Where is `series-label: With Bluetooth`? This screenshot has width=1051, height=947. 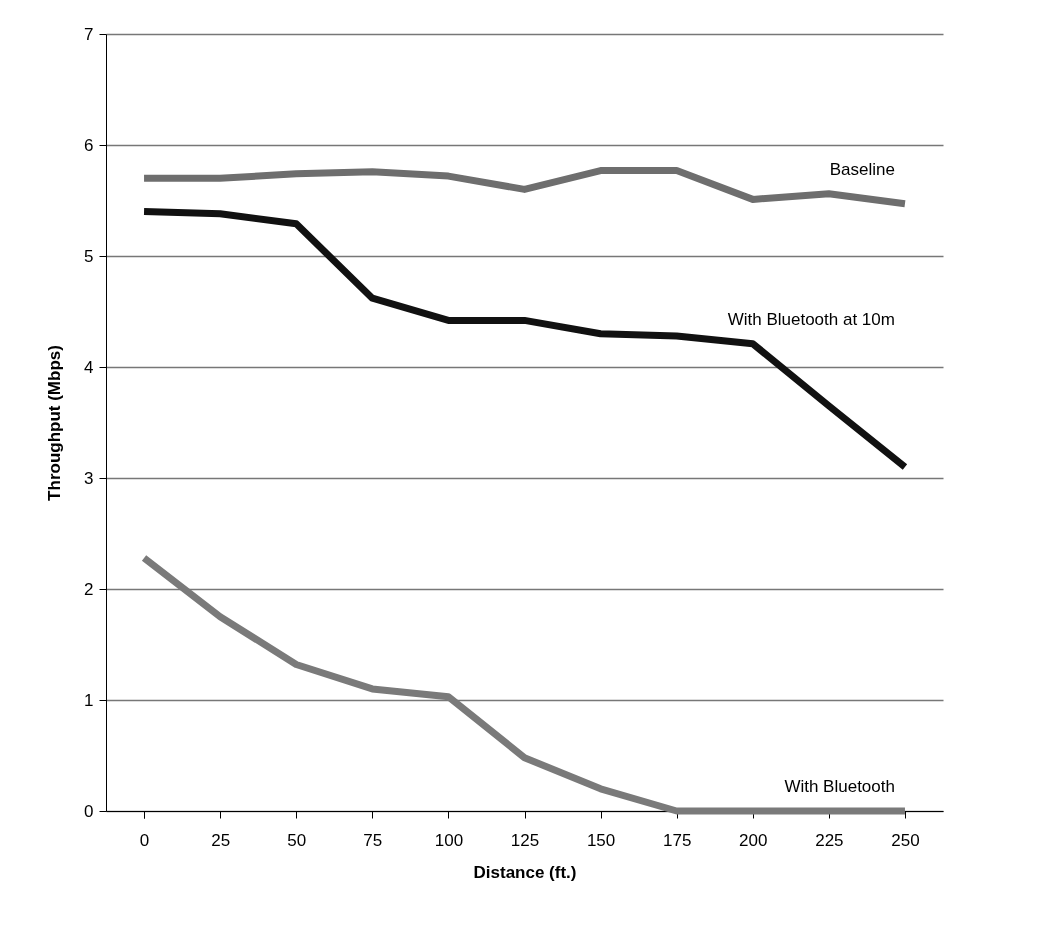
series-label: With Bluetooth is located at coordinates (839, 786).